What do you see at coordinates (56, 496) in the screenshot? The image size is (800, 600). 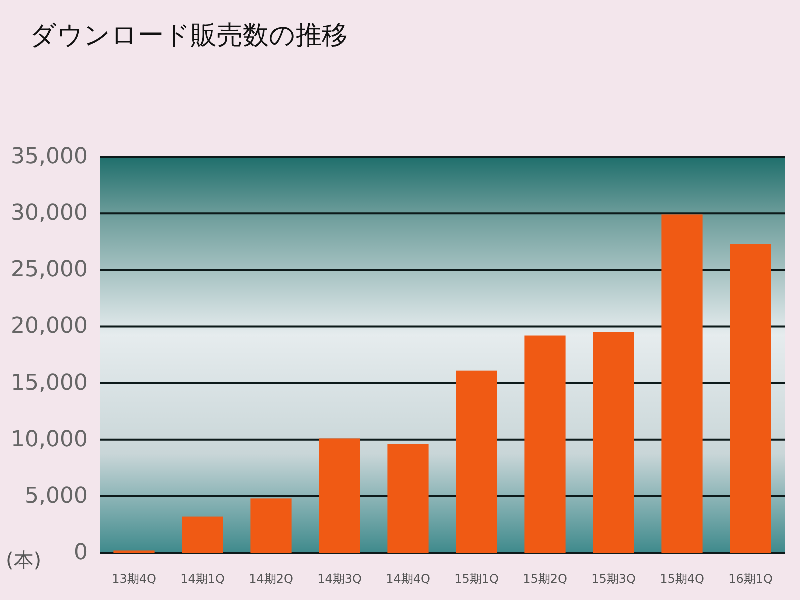 I see `y-tick-label: 5,000` at bounding box center [56, 496].